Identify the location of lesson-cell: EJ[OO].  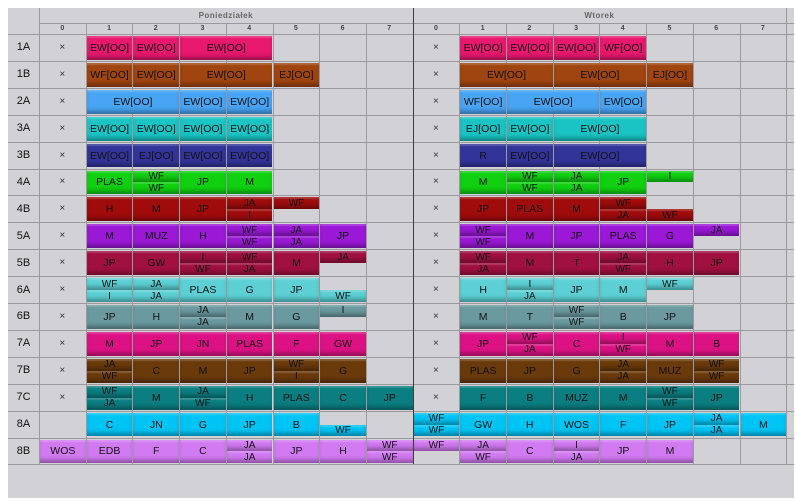
(670, 74).